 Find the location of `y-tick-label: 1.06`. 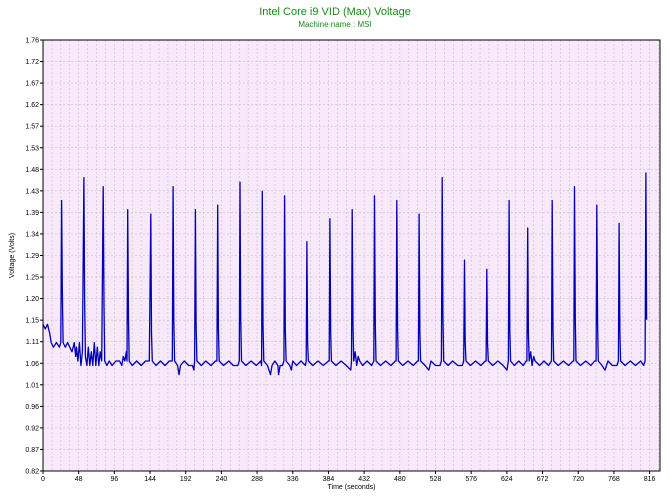

y-tick-label: 1.06 is located at coordinates (32, 364).